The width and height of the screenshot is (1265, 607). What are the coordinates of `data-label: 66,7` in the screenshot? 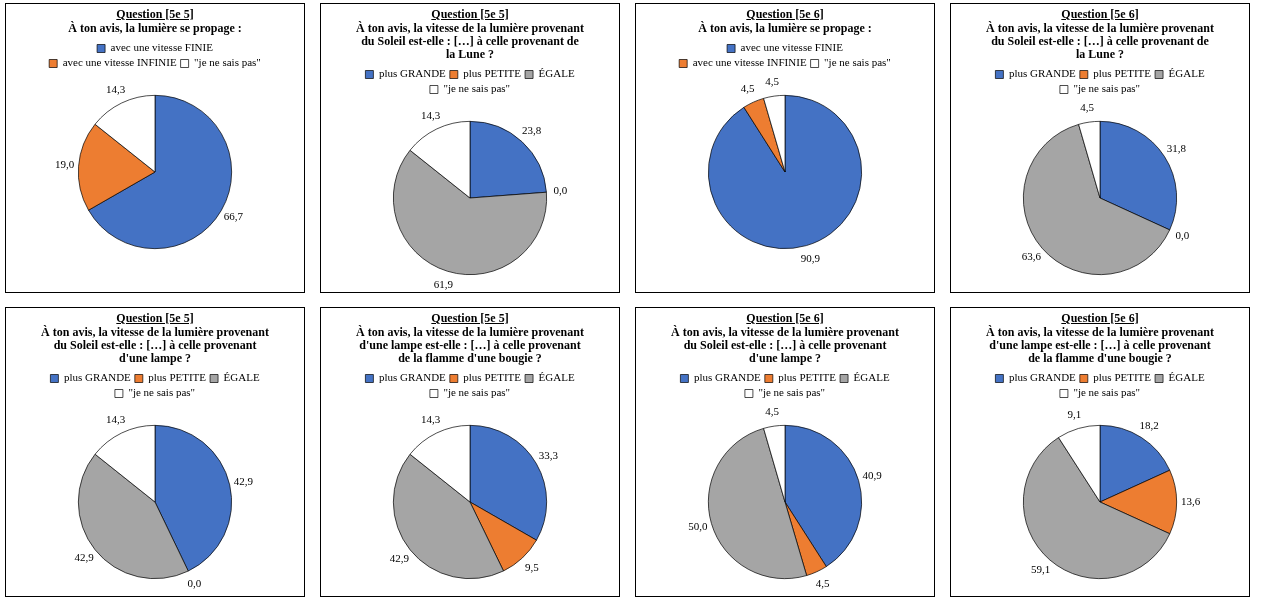 It's located at (233, 216).